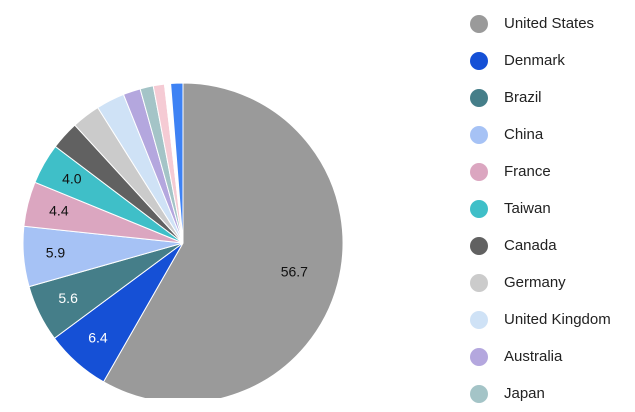 The width and height of the screenshot is (635, 412). What do you see at coordinates (479, 97) in the screenshot?
I see `legend-swatch-brazil` at bounding box center [479, 97].